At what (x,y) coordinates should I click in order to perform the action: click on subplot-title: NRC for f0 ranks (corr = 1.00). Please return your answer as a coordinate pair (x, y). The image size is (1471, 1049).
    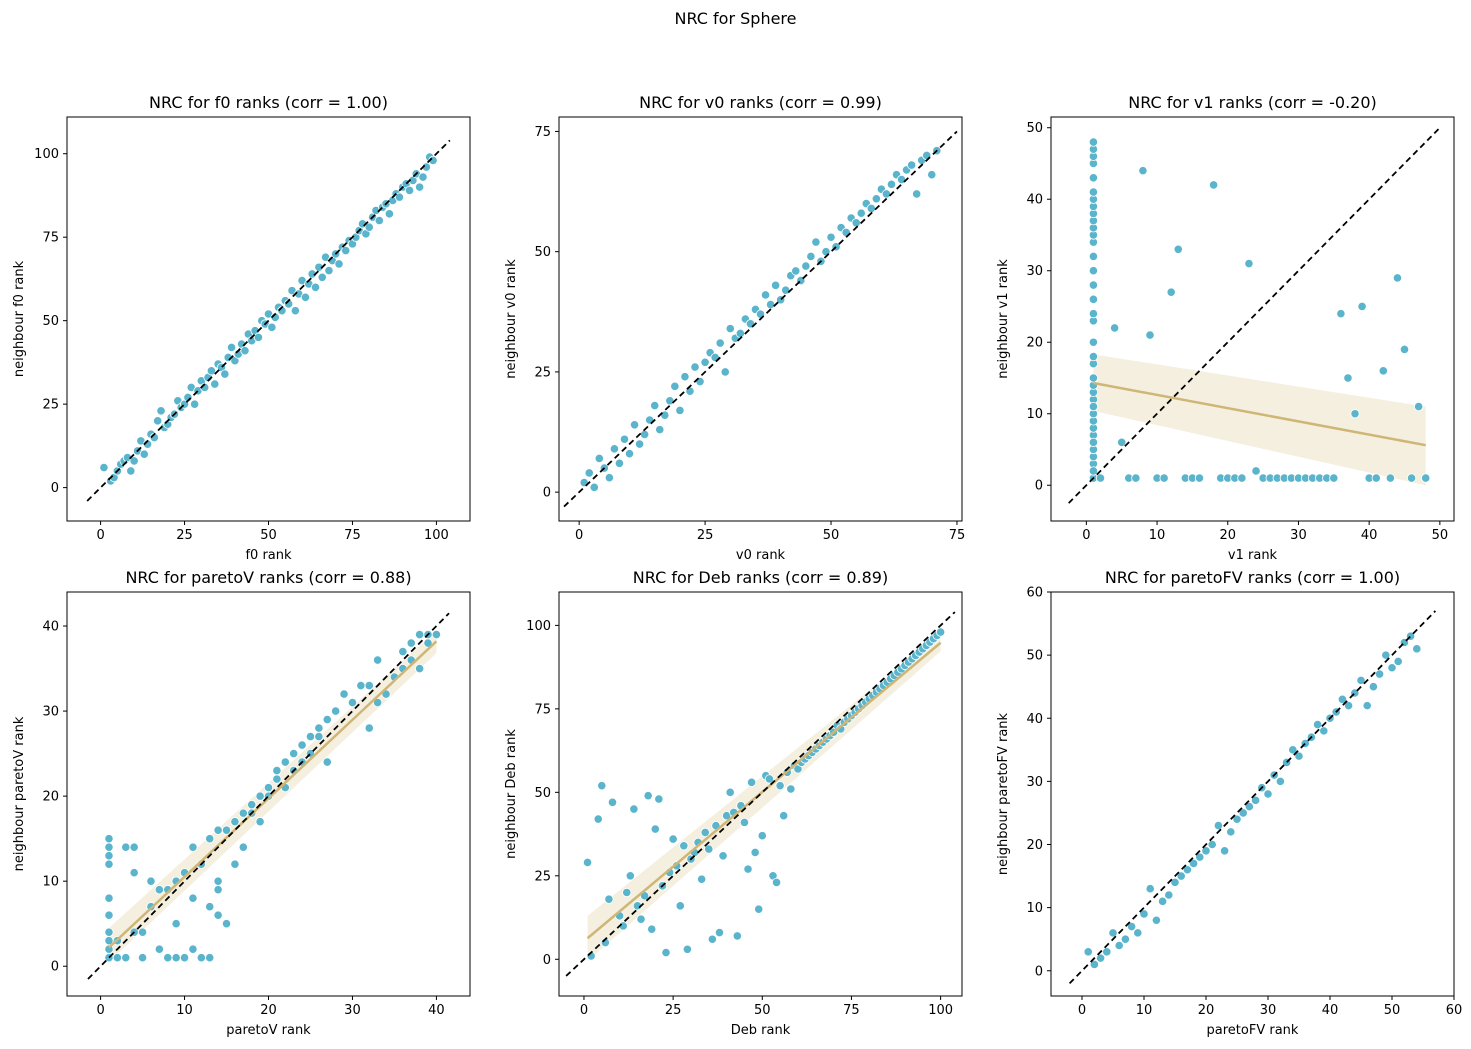
    Looking at the image, I should click on (268, 102).